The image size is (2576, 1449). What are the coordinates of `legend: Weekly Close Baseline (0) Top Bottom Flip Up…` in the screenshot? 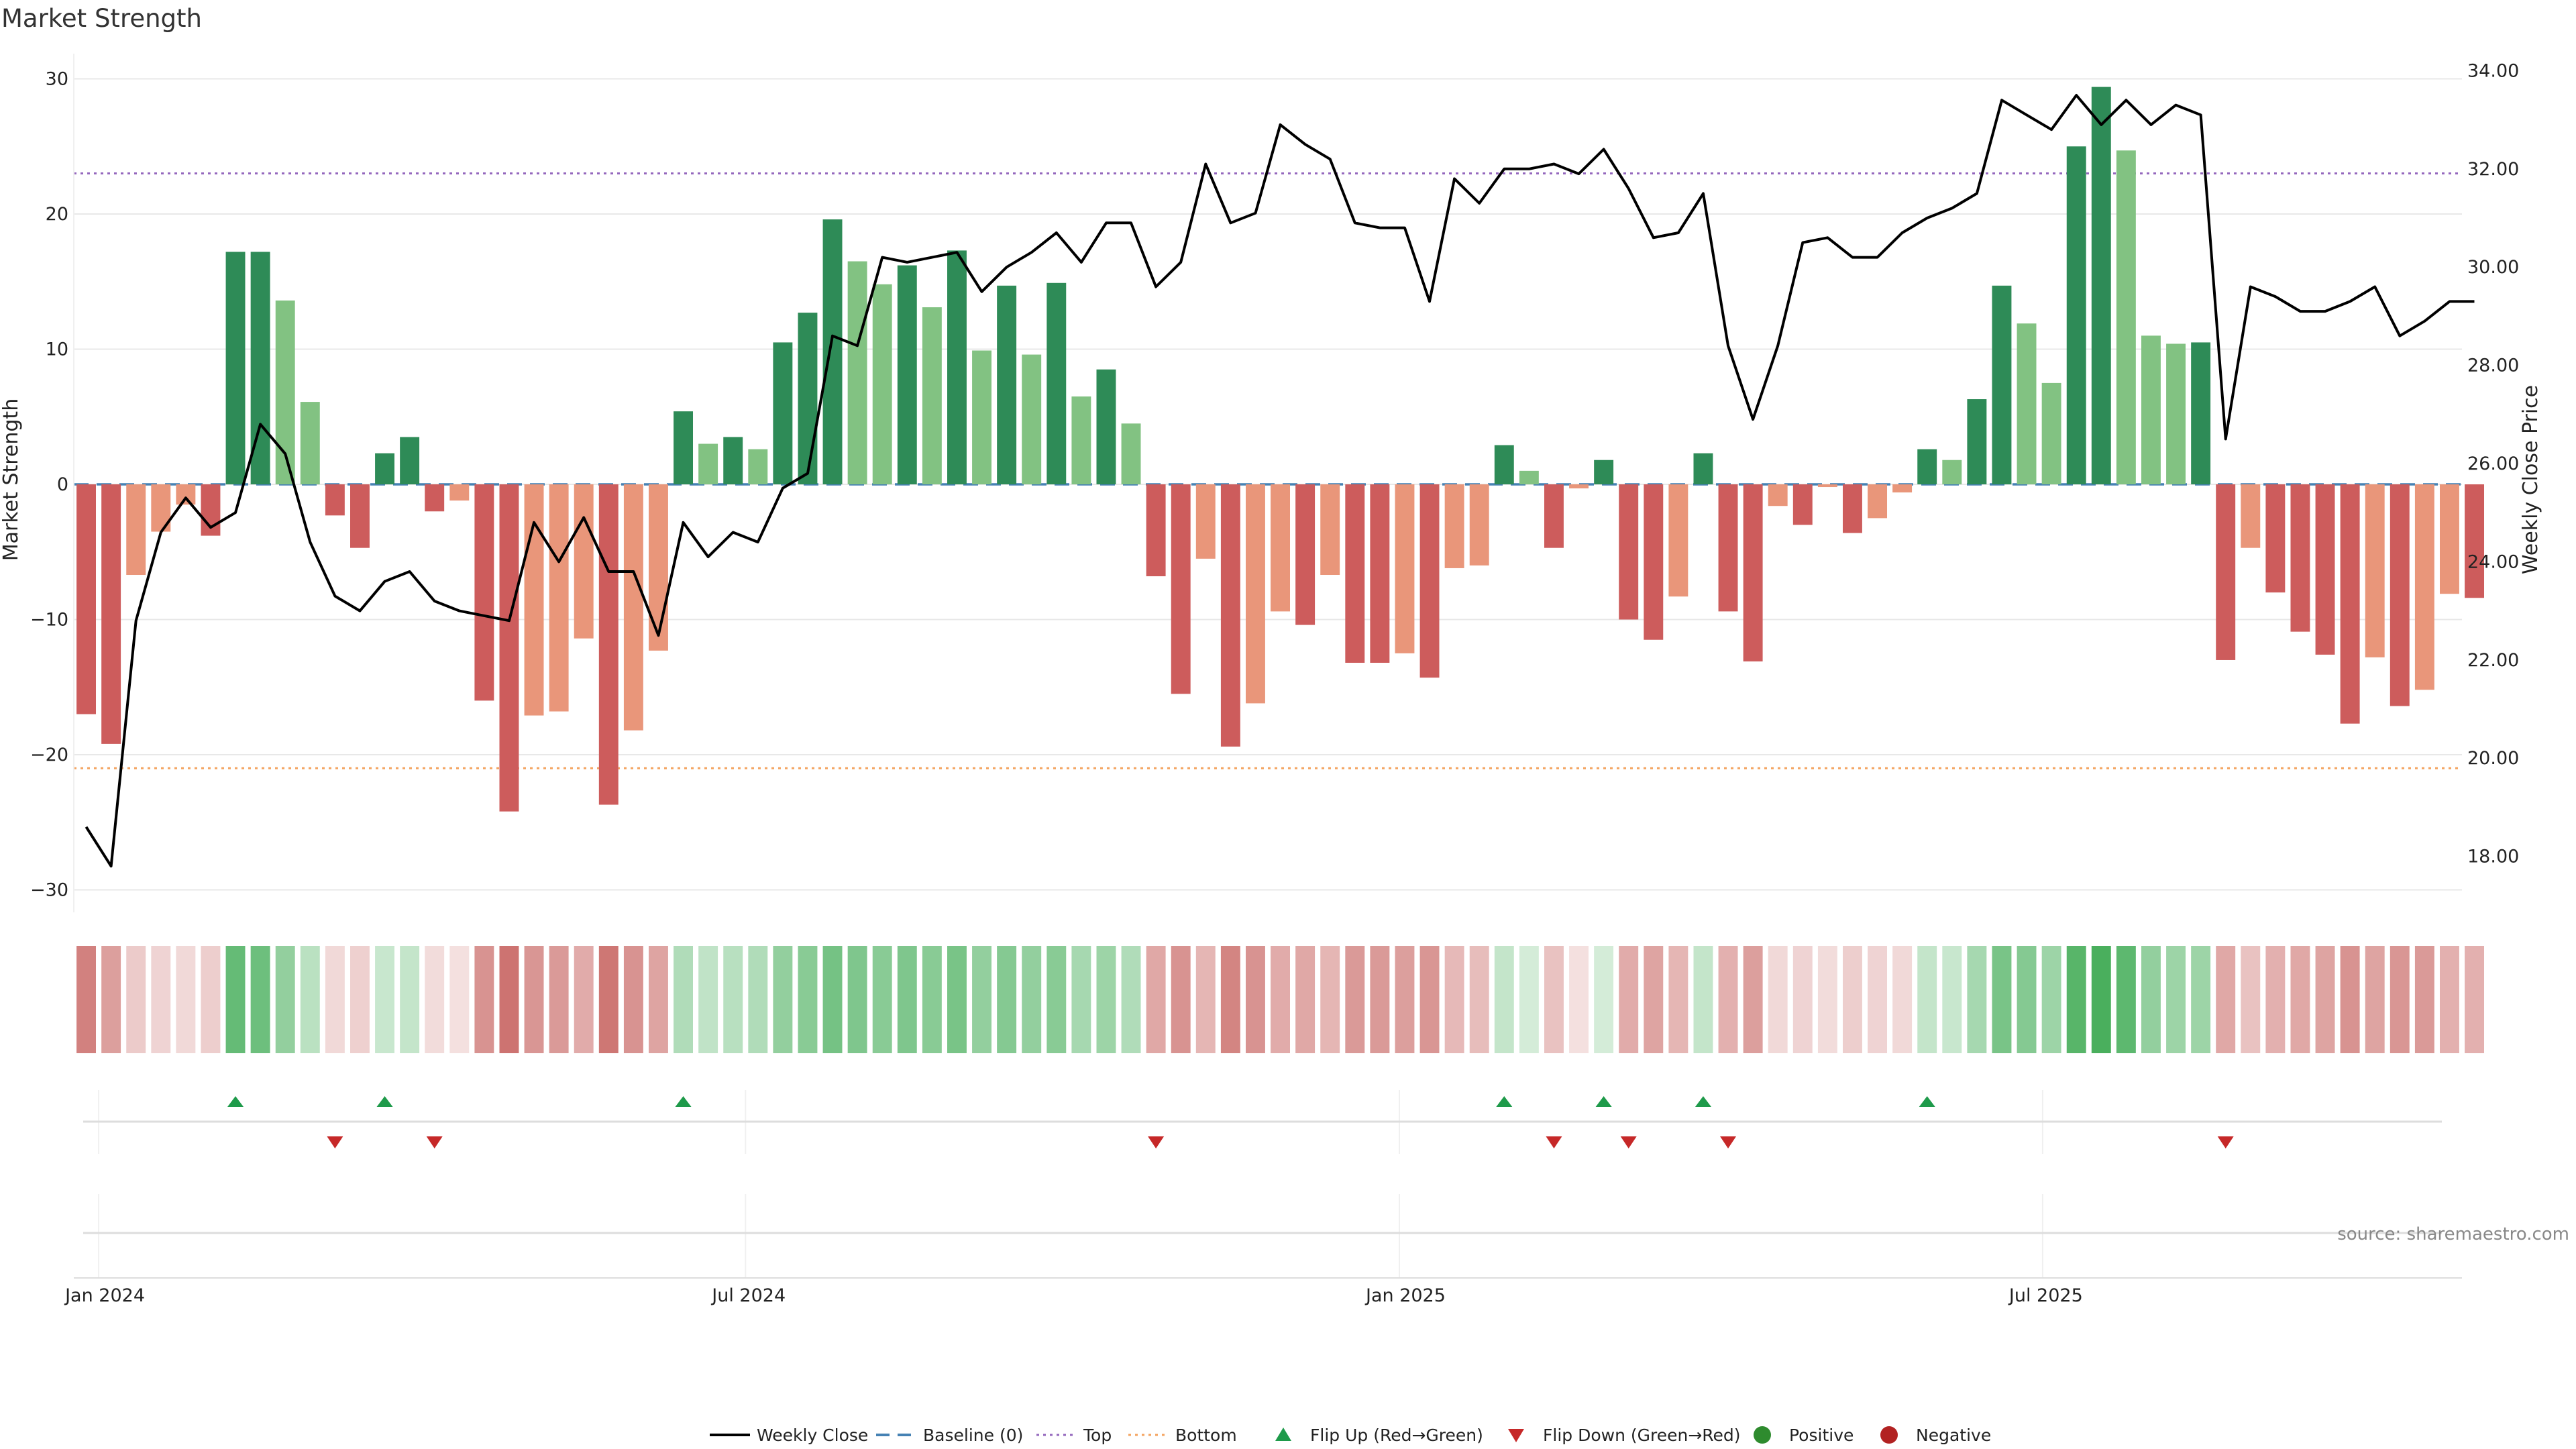 It's located at (1350, 1435).